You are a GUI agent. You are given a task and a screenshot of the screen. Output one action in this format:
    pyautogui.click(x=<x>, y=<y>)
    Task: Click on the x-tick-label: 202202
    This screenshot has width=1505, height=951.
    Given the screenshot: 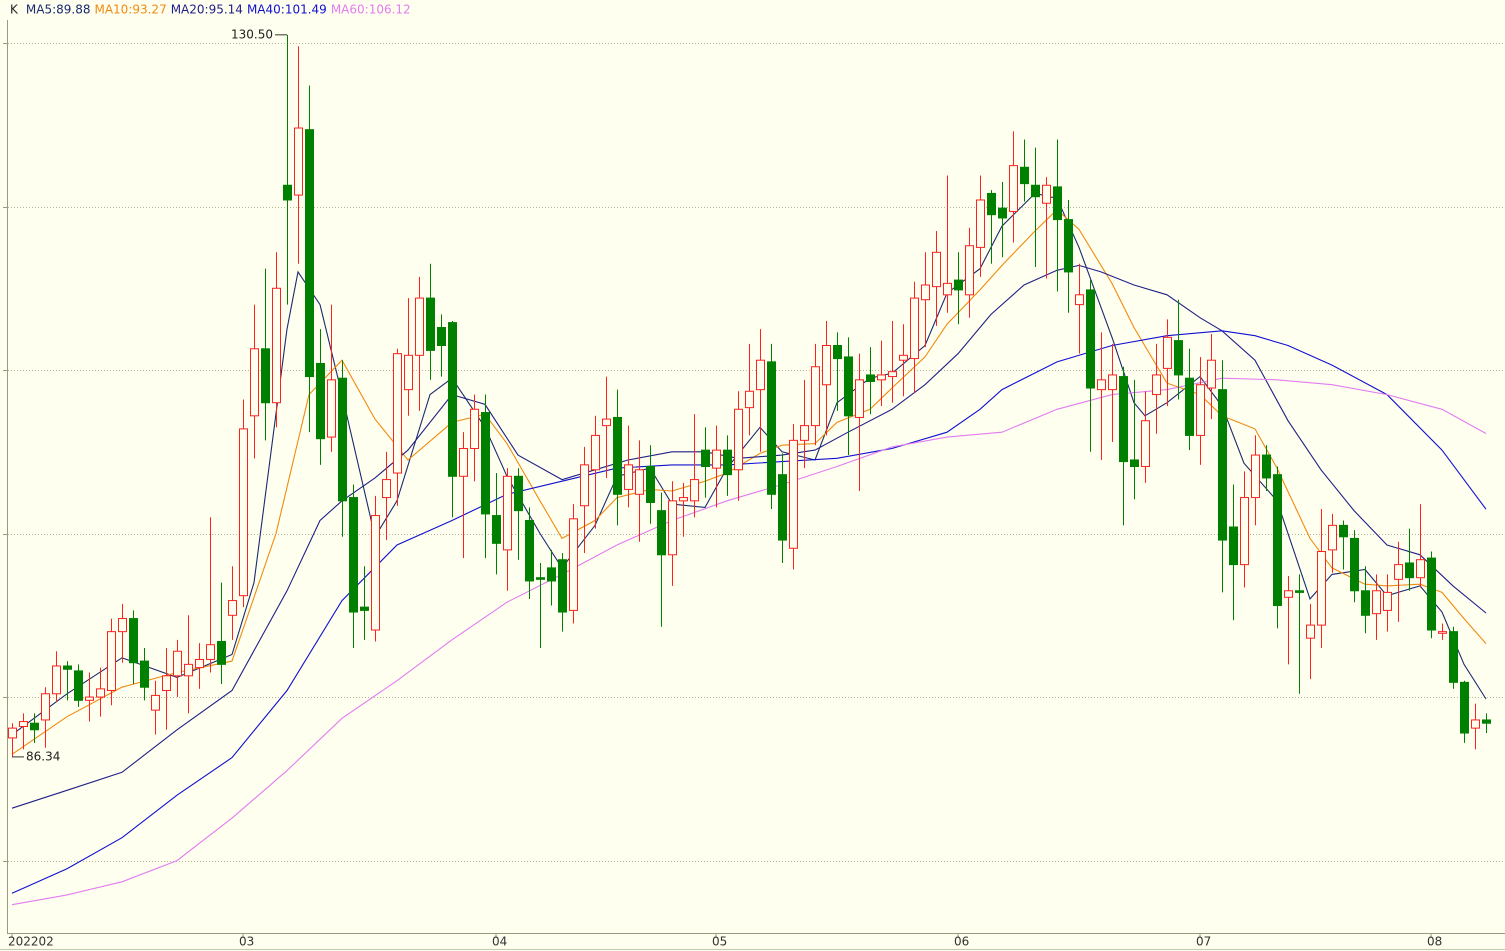 What is the action you would take?
    pyautogui.click(x=31, y=942)
    